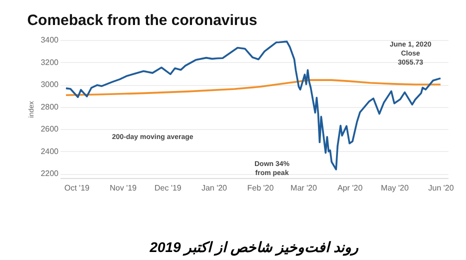 The image size is (466, 260). What do you see at coordinates (260, 188) in the screenshot?
I see `x-tick-label: Feb '20` at bounding box center [260, 188].